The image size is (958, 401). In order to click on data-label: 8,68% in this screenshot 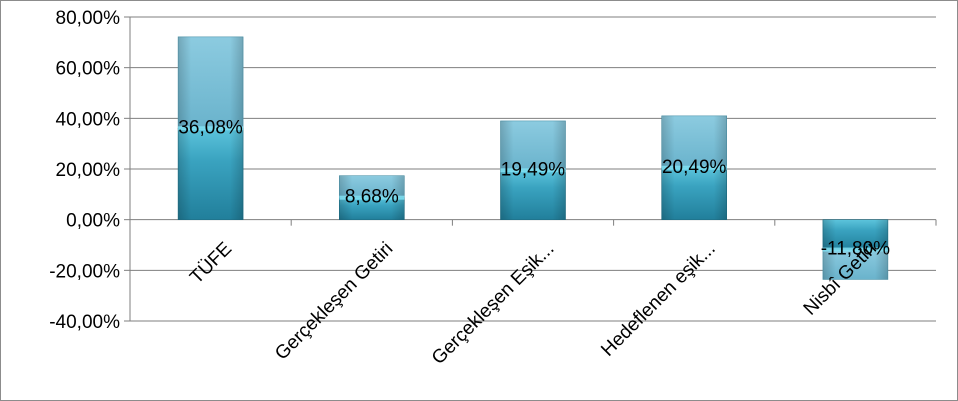, I will do `click(372, 197)`.